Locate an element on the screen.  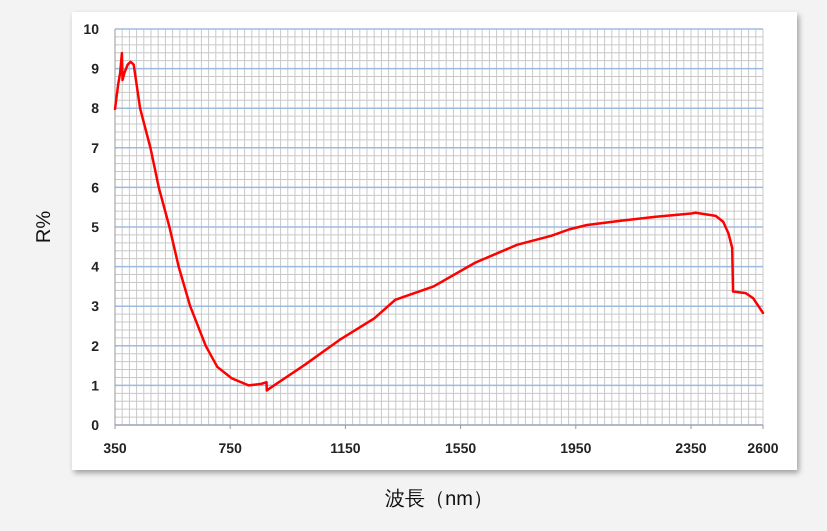
y-tick-label: 1 is located at coordinates (95, 385).